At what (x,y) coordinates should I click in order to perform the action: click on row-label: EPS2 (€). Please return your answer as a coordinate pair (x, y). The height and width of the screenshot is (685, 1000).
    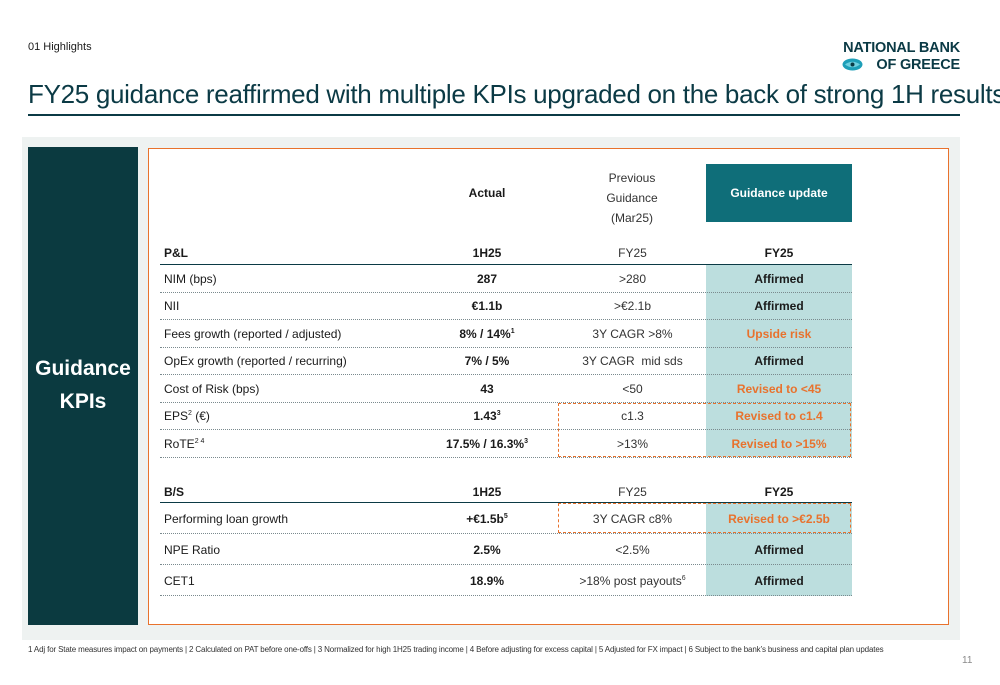
    Looking at the image, I should click on (187, 416).